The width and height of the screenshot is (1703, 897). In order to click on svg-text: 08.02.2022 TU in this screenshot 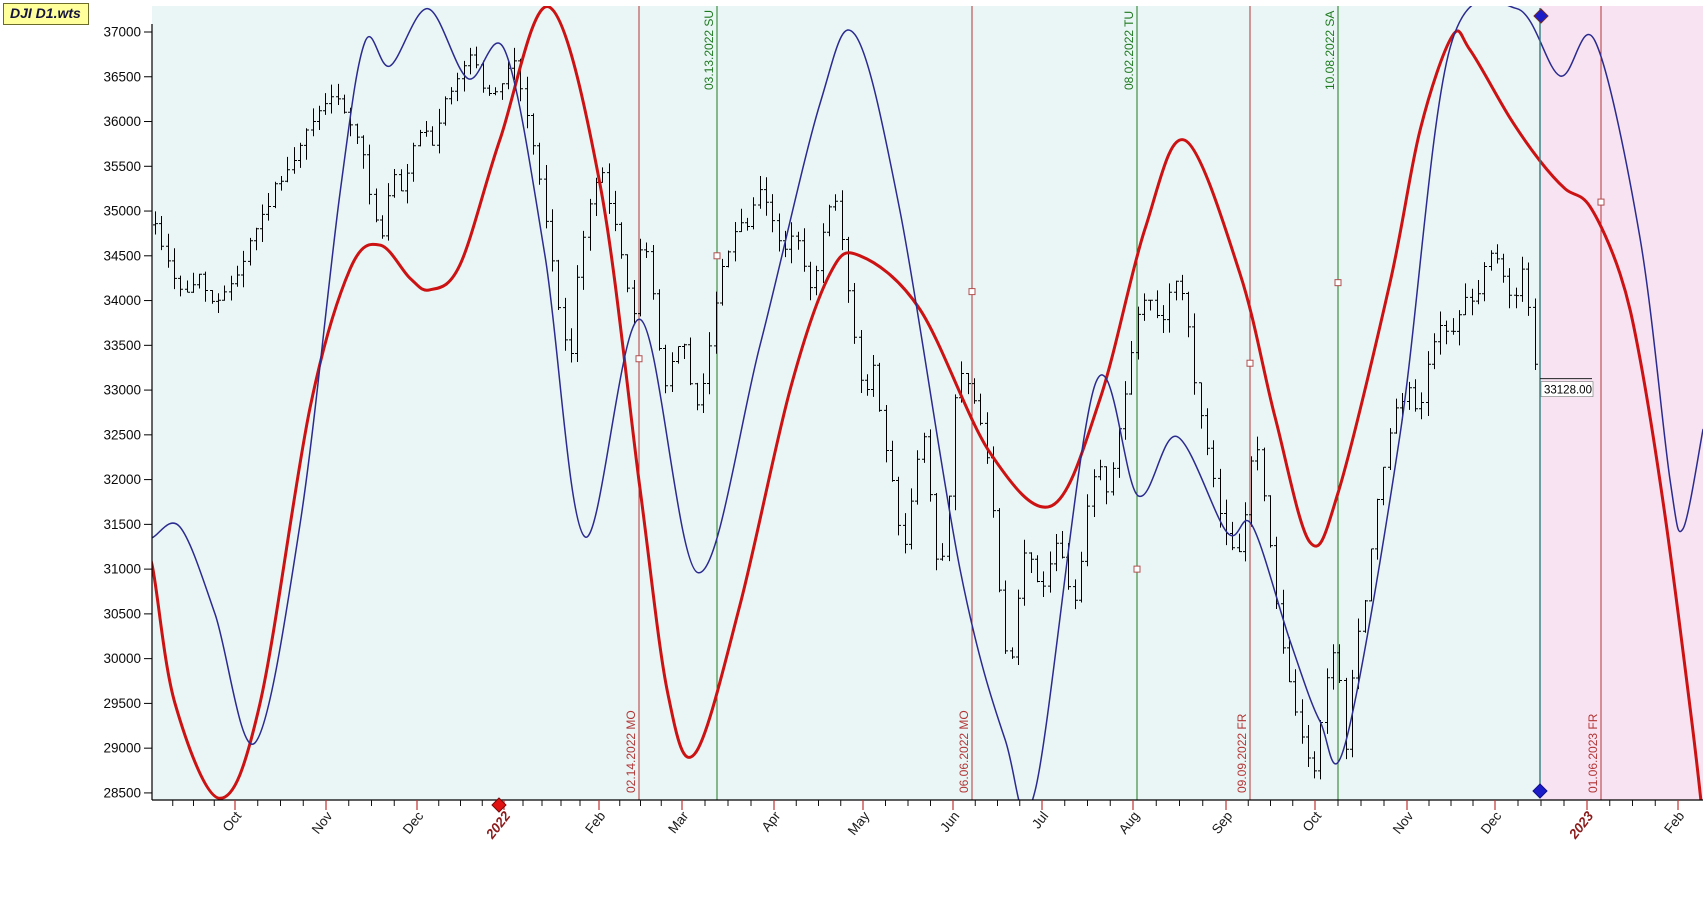, I will do `click(1129, 50)`.